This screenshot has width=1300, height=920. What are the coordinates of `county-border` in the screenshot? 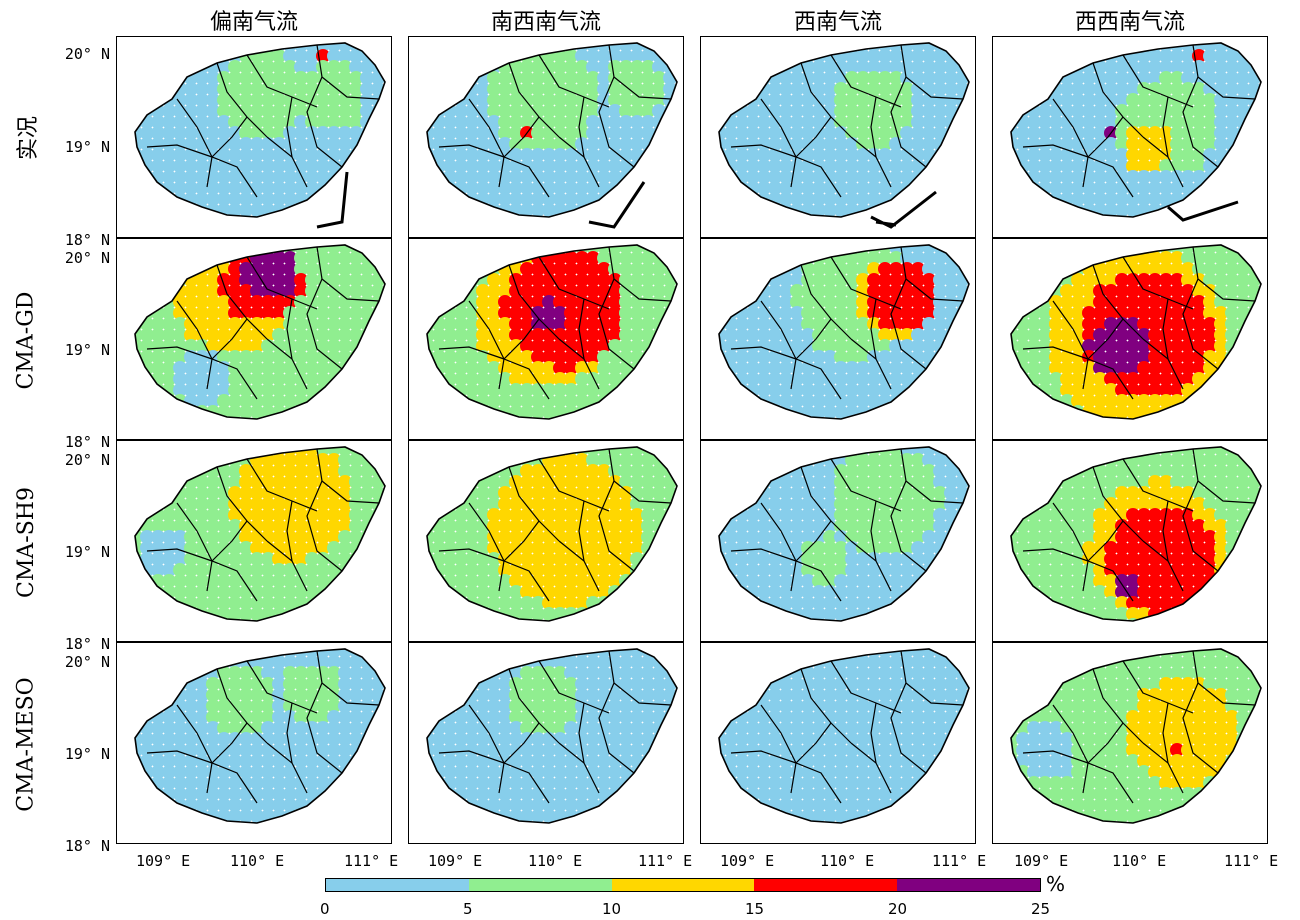 It's located at (932, 476).